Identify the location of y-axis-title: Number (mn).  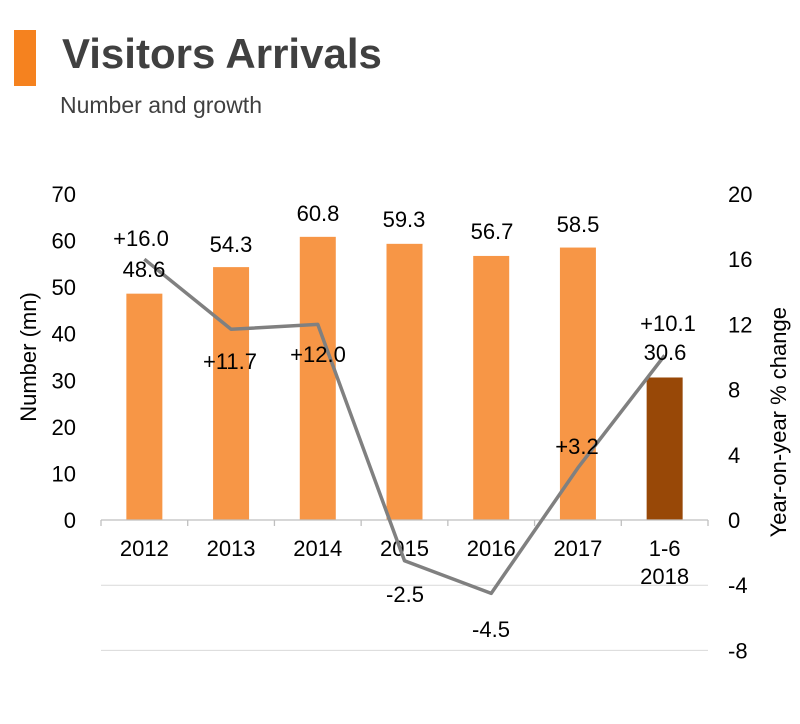
(28, 357).